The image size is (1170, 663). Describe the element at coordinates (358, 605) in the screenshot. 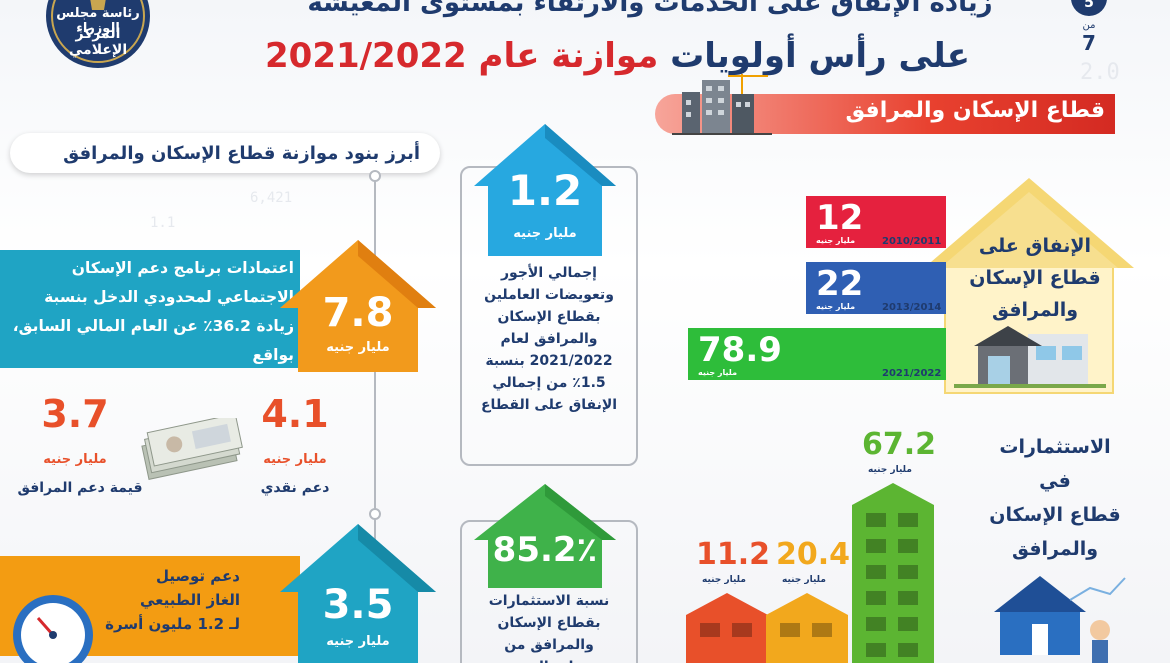

I see `gas-value: 3.5` at that location.